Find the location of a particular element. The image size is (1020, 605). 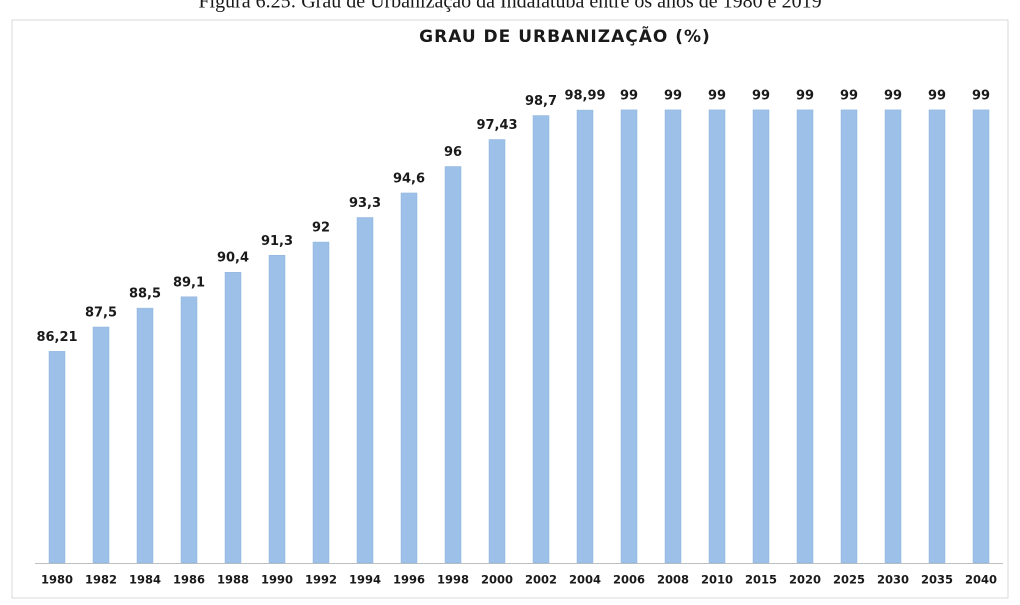

x-tick-label: 2020 is located at coordinates (805, 580).